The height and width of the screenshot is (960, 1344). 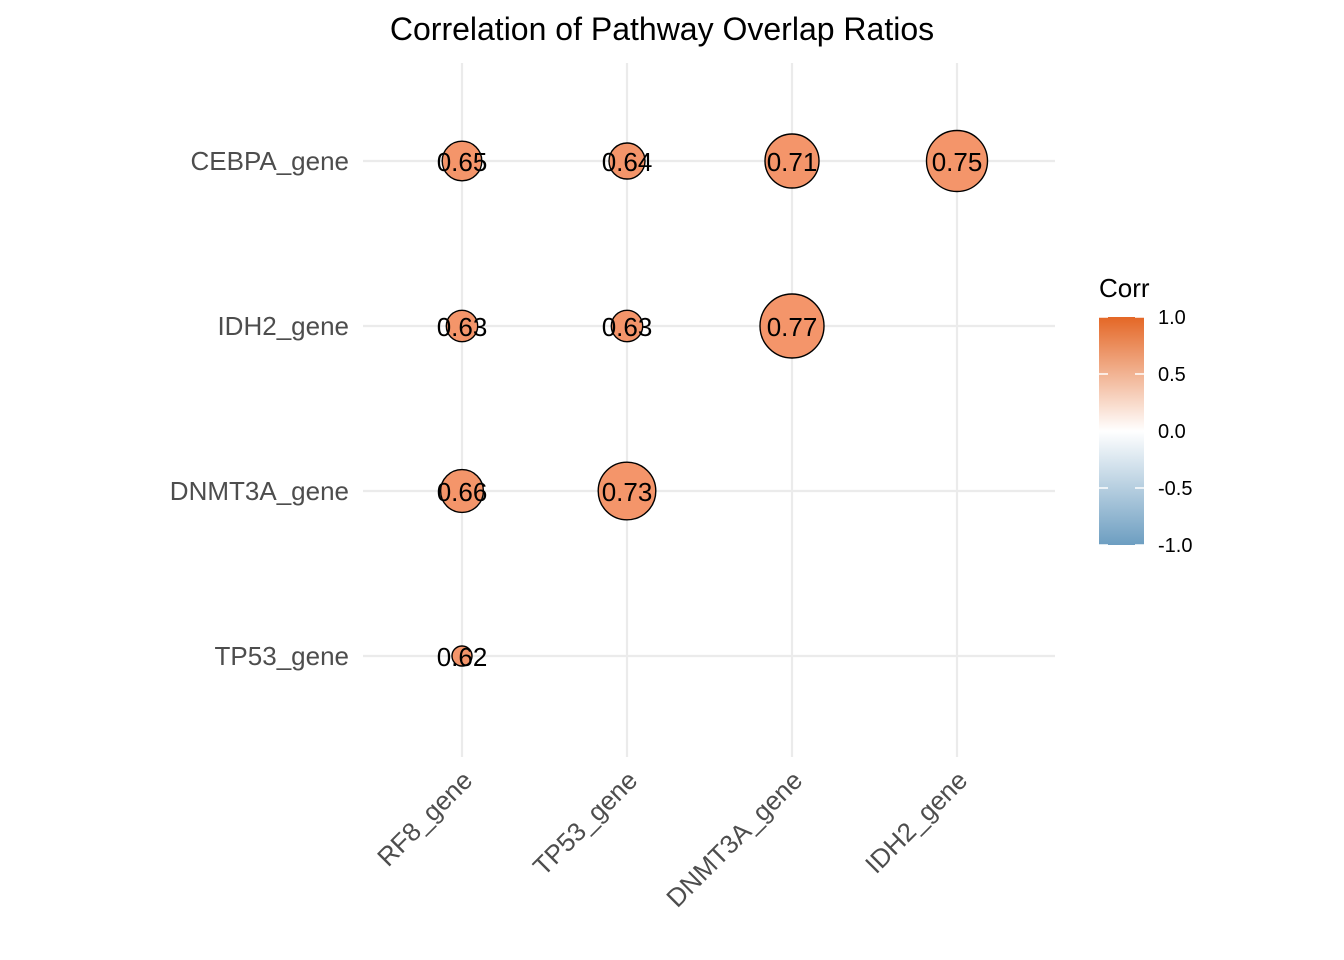 What do you see at coordinates (1175, 546) in the screenshot?
I see `legend-tick-label: -1.0` at bounding box center [1175, 546].